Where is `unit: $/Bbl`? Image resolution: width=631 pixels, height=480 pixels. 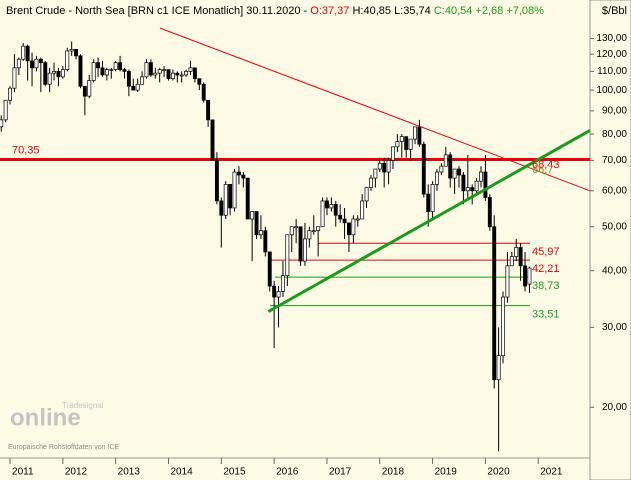
unit: $/Bbl is located at coordinates (614, 11).